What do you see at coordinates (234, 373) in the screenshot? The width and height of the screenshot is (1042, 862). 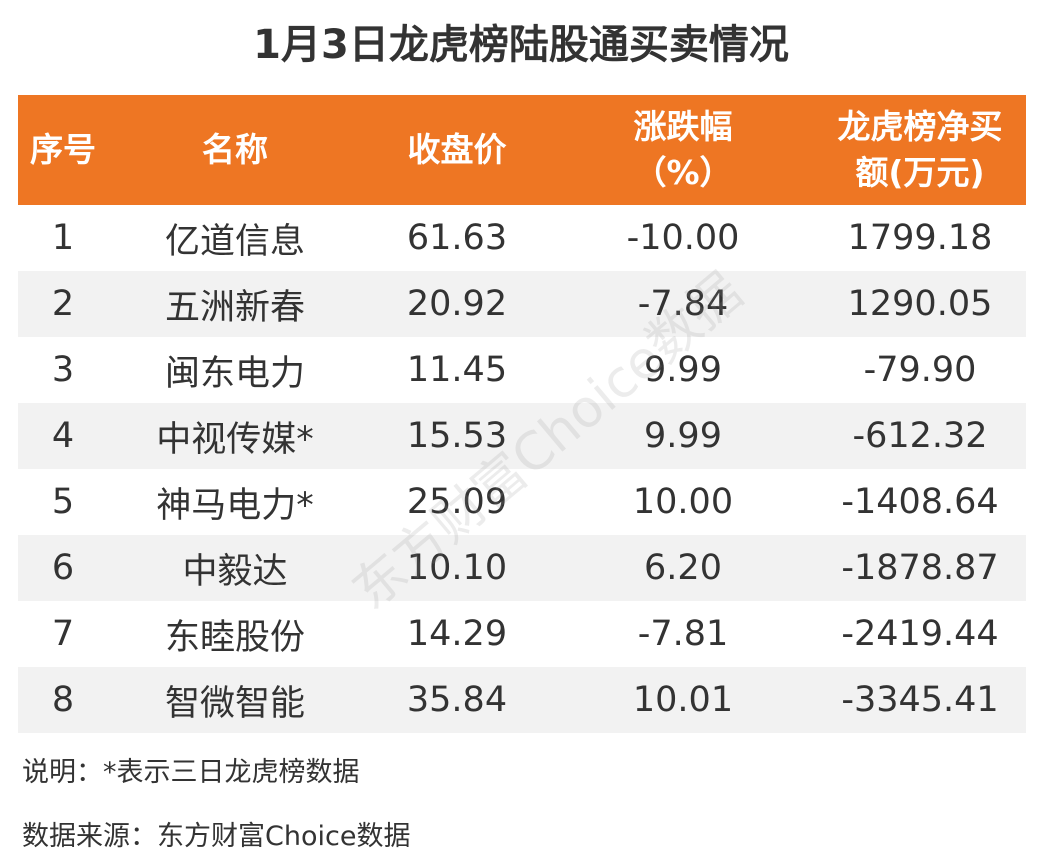 I see `cell: 闽东电力` at bounding box center [234, 373].